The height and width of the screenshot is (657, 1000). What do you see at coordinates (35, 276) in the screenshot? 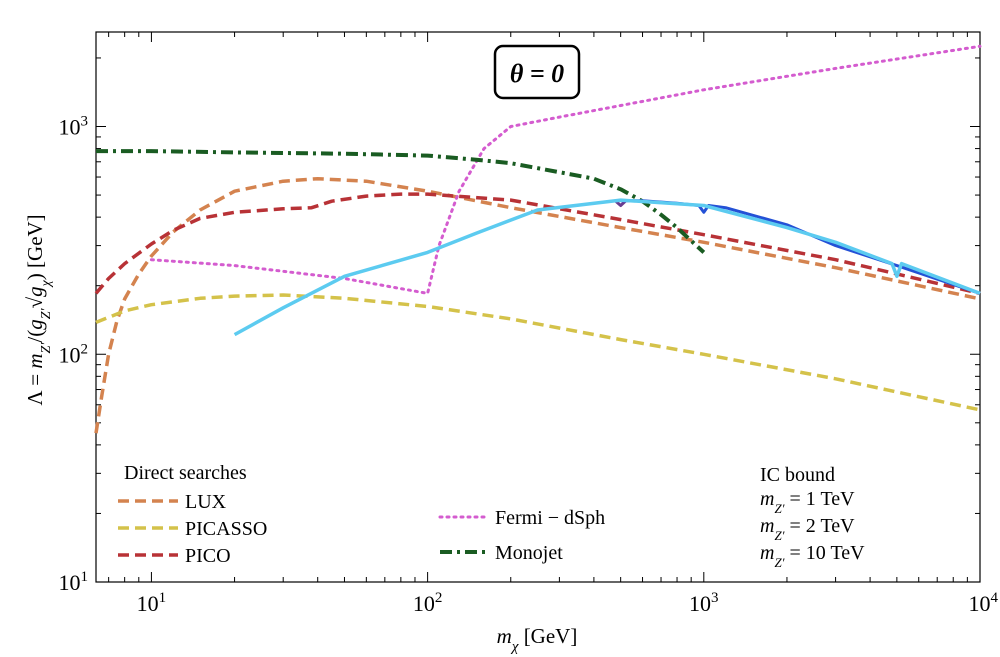
I see `y-axis-label-close: )` at bounding box center [35, 276].